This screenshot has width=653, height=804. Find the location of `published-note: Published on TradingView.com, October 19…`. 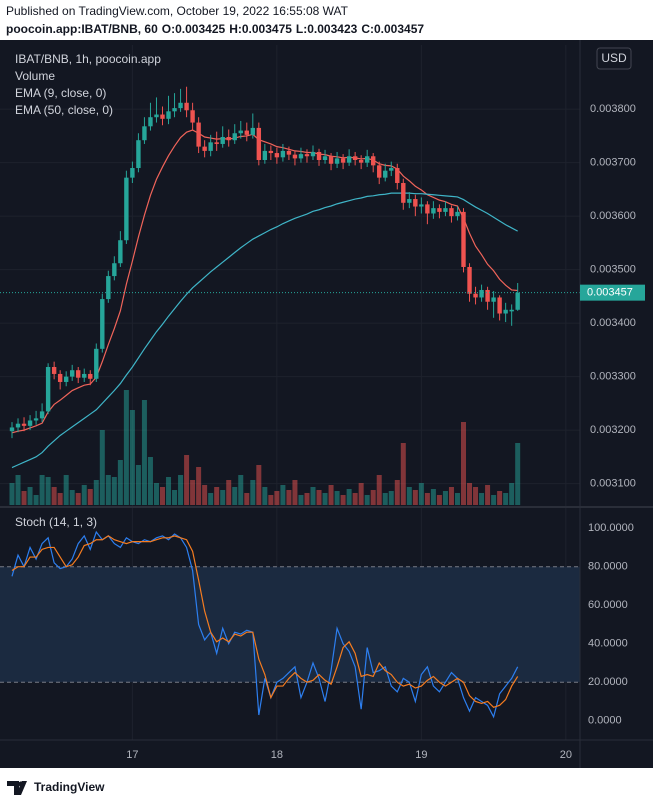

published-note: Published on TradingView.com, October 19… is located at coordinates (177, 11).